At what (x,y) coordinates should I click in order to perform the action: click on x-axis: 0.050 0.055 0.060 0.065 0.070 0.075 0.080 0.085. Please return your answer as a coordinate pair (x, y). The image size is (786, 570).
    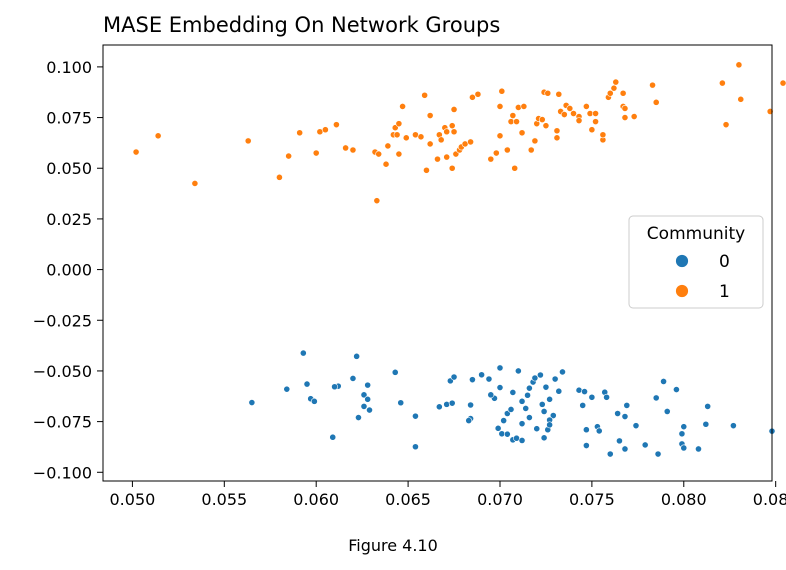
    Looking at the image, I should click on (448, 495).